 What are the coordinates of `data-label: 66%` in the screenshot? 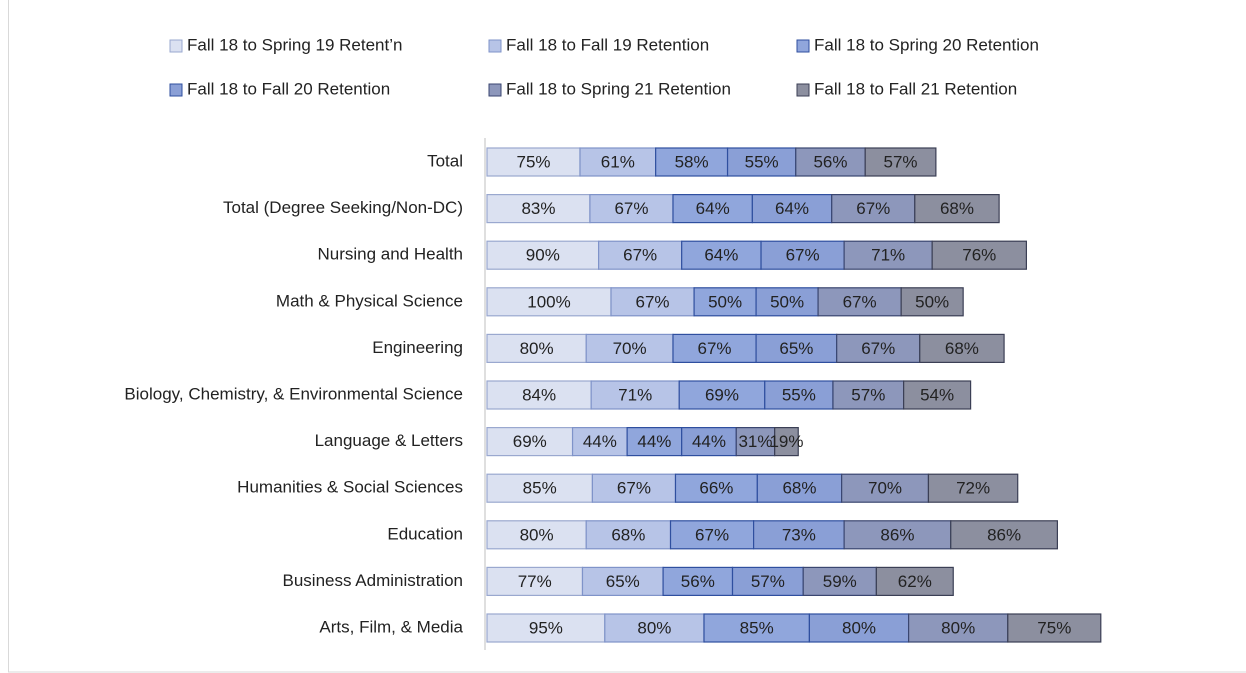 It's located at (716, 488).